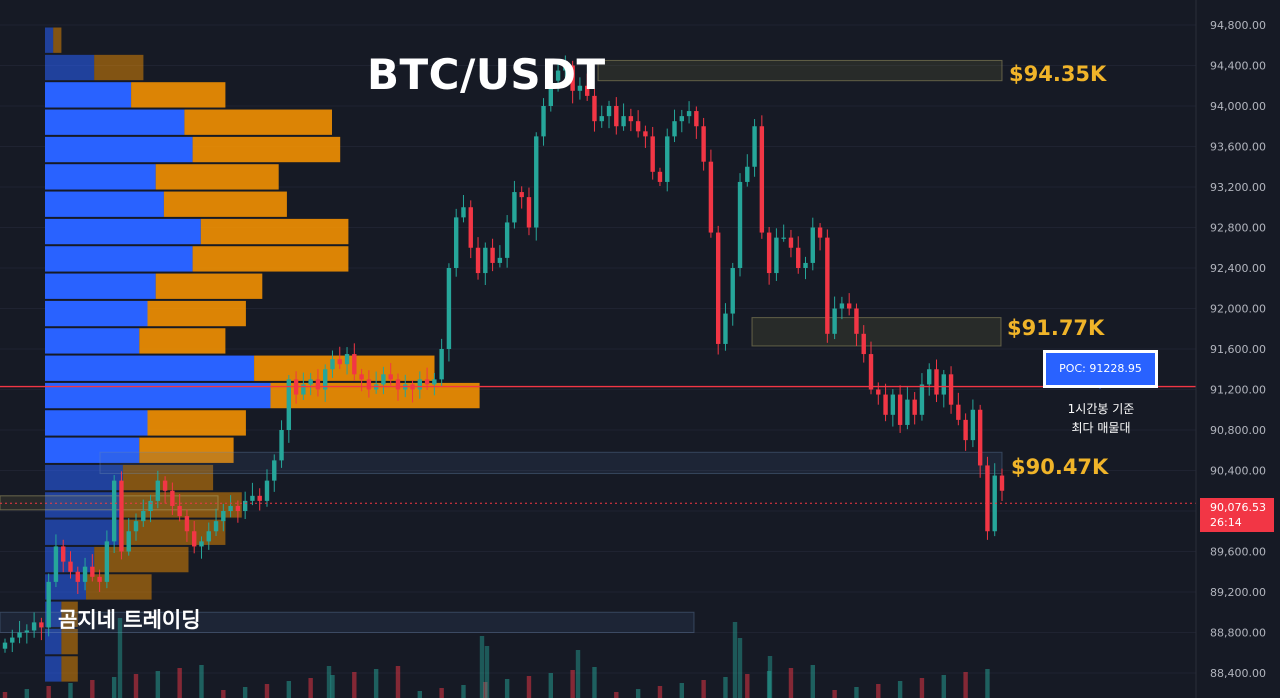 Image resolution: width=1280 pixels, height=698 pixels. Describe the element at coordinates (1238, 390) in the screenshot. I see `y-tick-label: 91,200.00` at that location.